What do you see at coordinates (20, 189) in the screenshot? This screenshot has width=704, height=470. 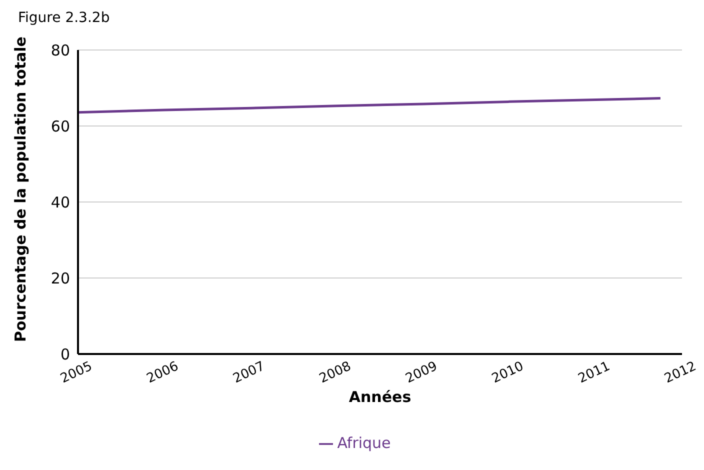 I see `y-axis-title: Pourcentage de la population totale` at bounding box center [20, 189].